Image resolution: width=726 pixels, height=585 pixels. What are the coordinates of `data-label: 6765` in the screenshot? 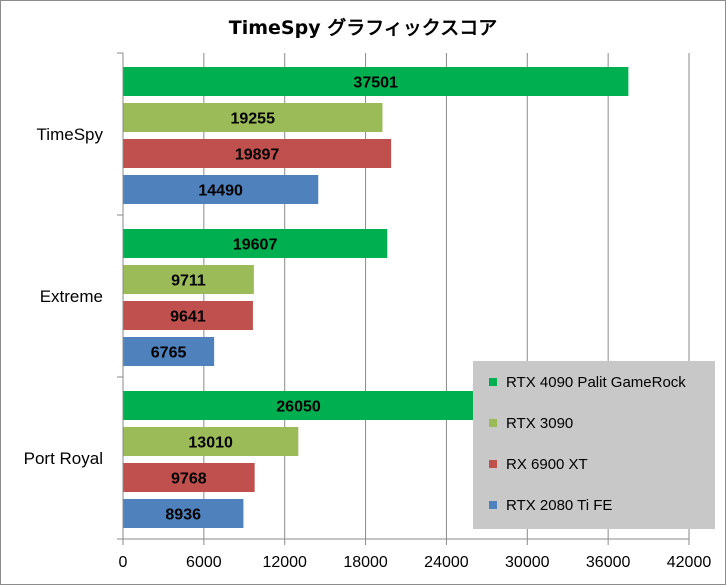 It's located at (169, 353).